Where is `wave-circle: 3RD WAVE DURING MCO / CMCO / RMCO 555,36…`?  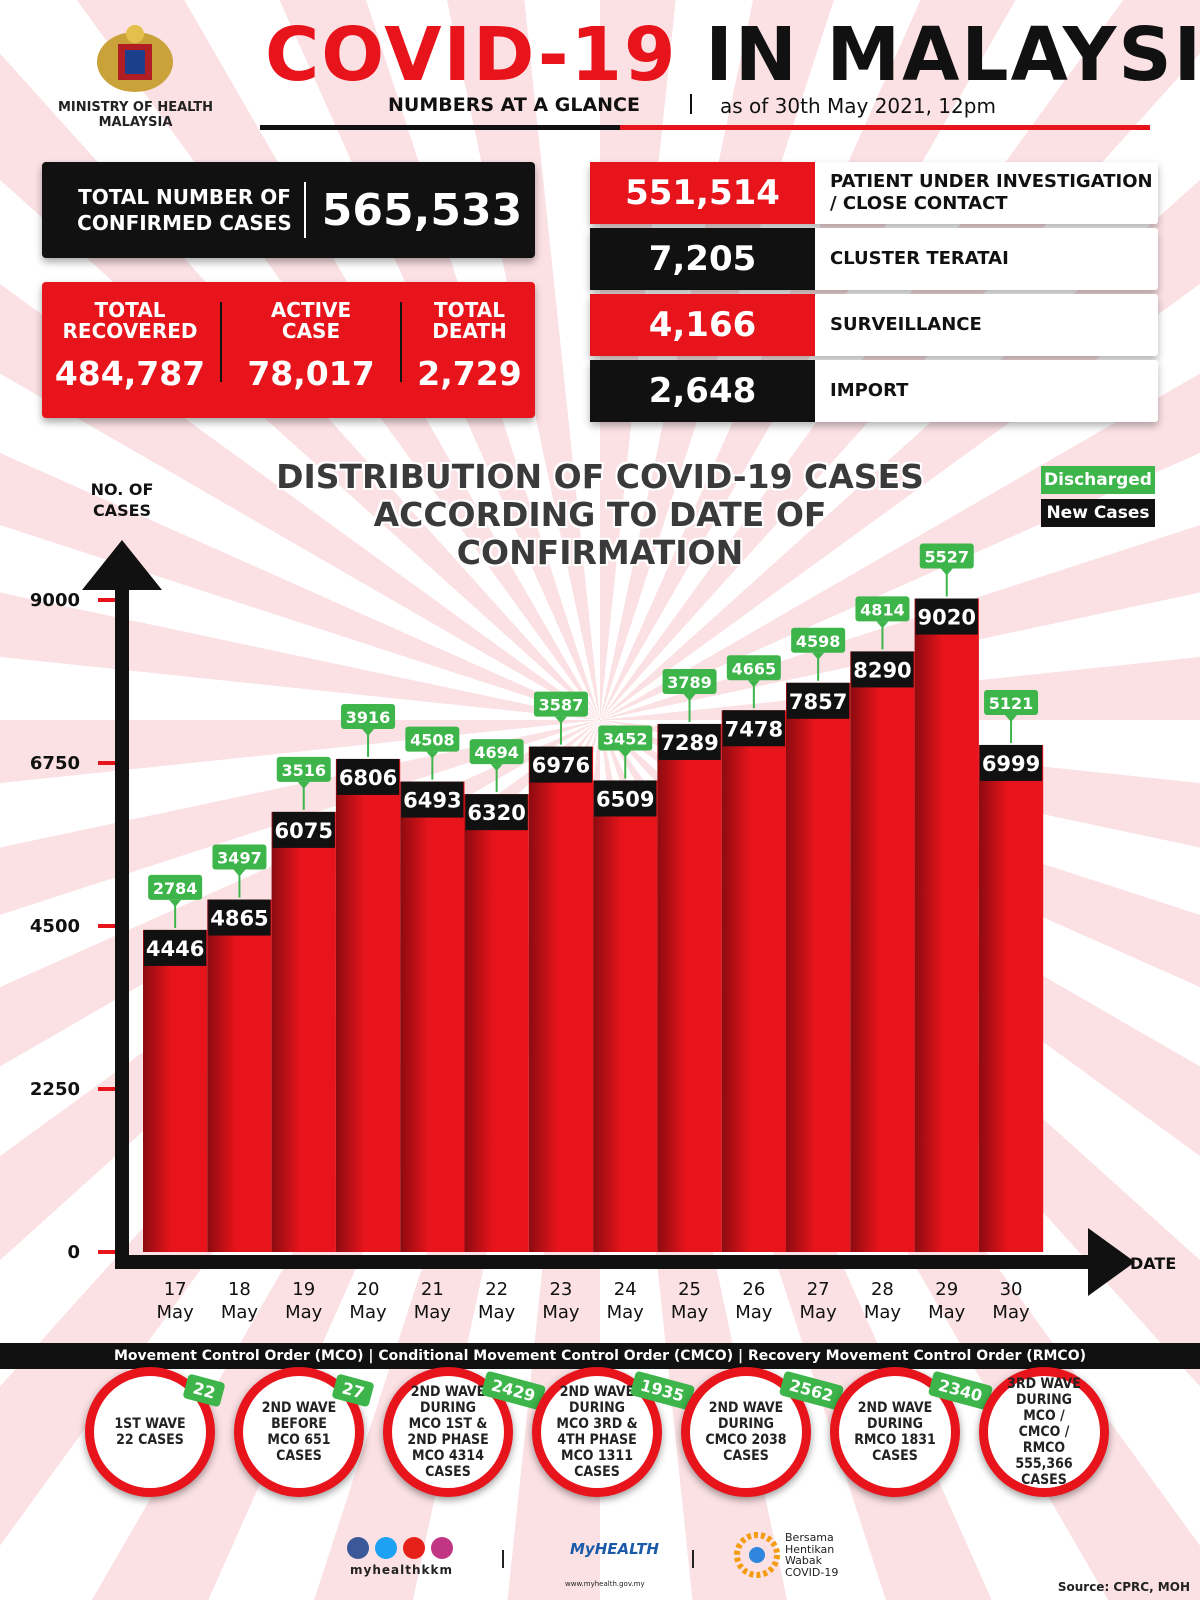 wave-circle: 3RD WAVE DURING MCO / CMCO / RMCO 555,36… is located at coordinates (1044, 1432).